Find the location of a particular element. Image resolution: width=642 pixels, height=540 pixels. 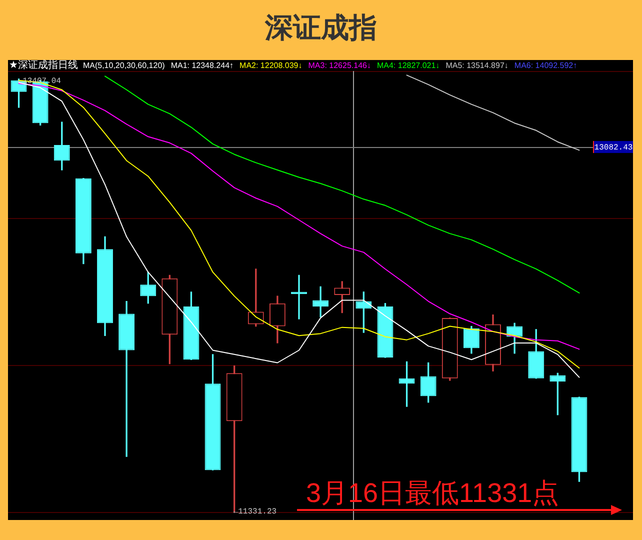

text: MA1: 12348.244↑ is located at coordinates (202, 65).